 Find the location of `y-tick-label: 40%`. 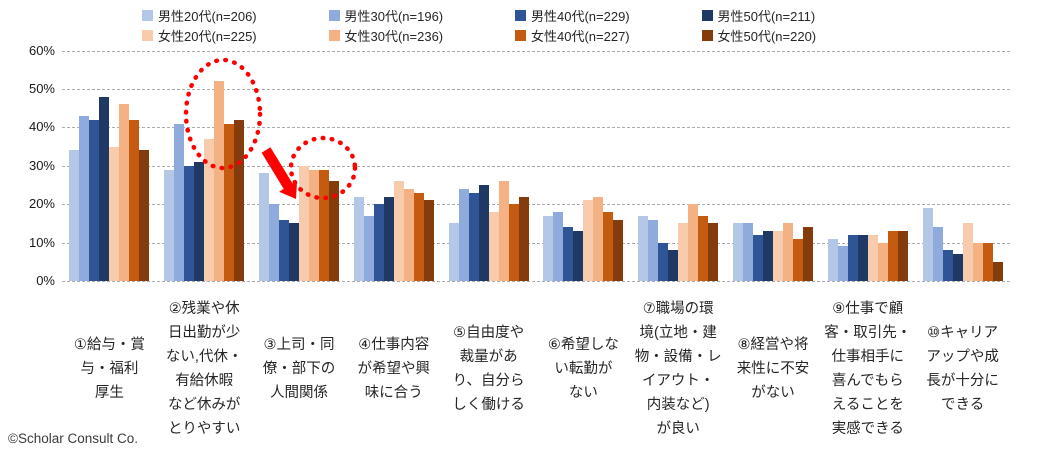

y-tick-label: 40% is located at coordinates (41, 127).